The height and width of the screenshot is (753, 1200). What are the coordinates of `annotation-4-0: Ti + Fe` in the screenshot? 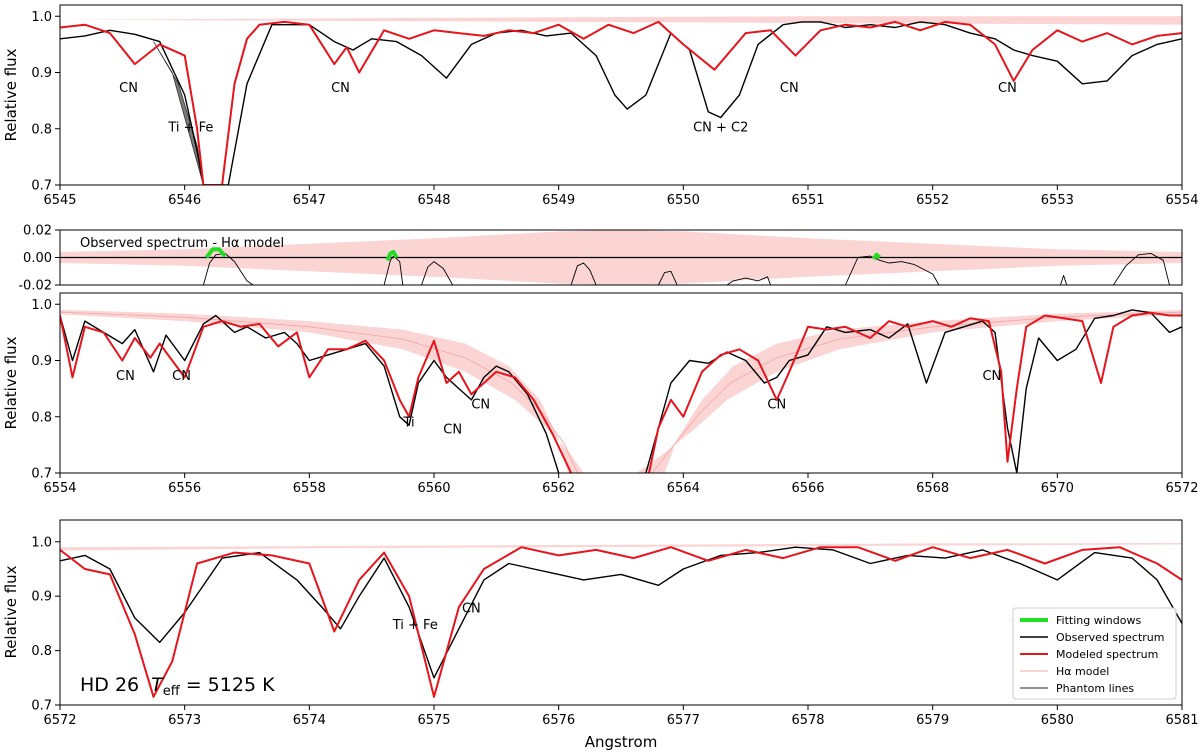 It's located at (415, 625).